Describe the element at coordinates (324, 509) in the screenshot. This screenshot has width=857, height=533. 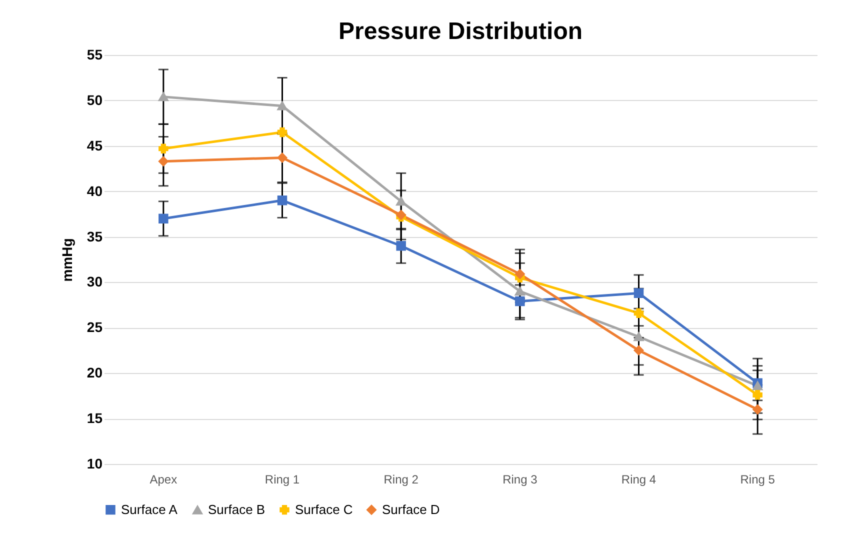
I see `legend-label: Surface C` at that location.